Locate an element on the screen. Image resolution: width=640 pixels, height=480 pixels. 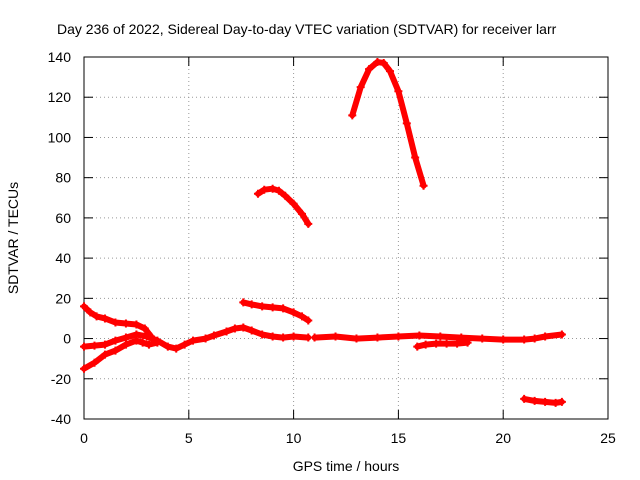
y-tick-label: -20 is located at coordinates (61, 379).